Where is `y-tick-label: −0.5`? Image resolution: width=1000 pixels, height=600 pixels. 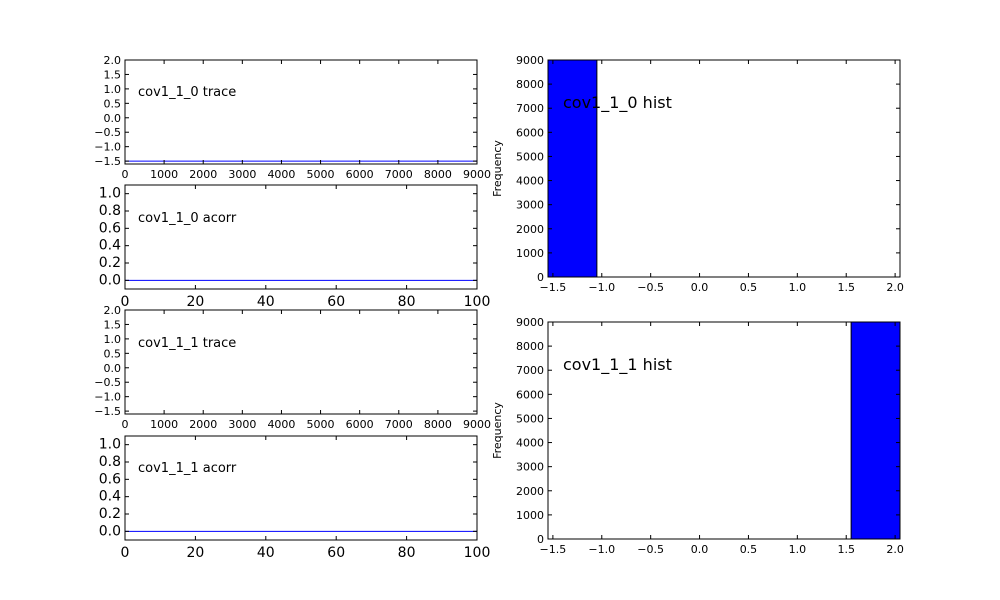 y-tick-label: −0.5 is located at coordinates (107, 382).